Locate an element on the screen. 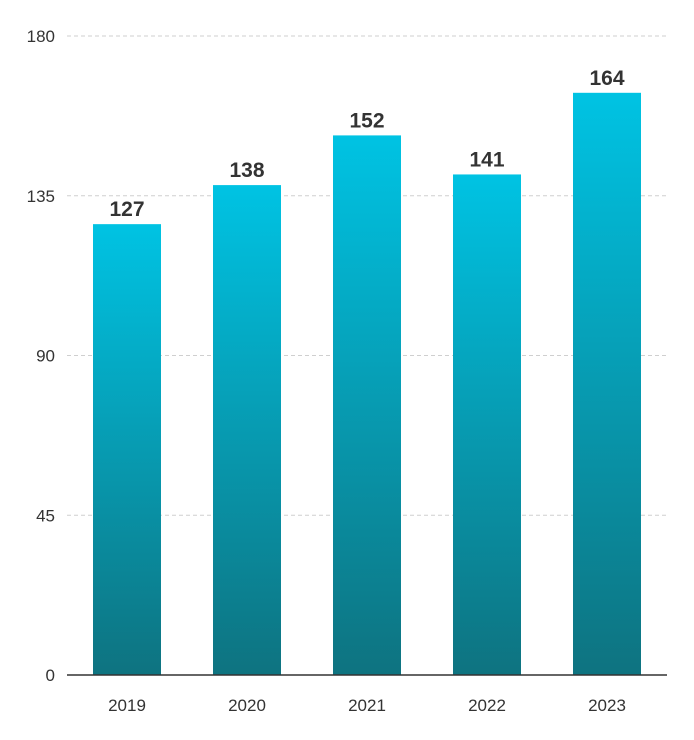  bar-2022 is located at coordinates (487, 424).